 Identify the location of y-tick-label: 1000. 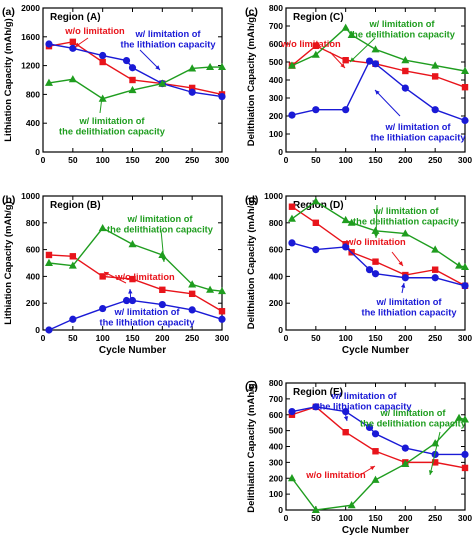
(273, 196).